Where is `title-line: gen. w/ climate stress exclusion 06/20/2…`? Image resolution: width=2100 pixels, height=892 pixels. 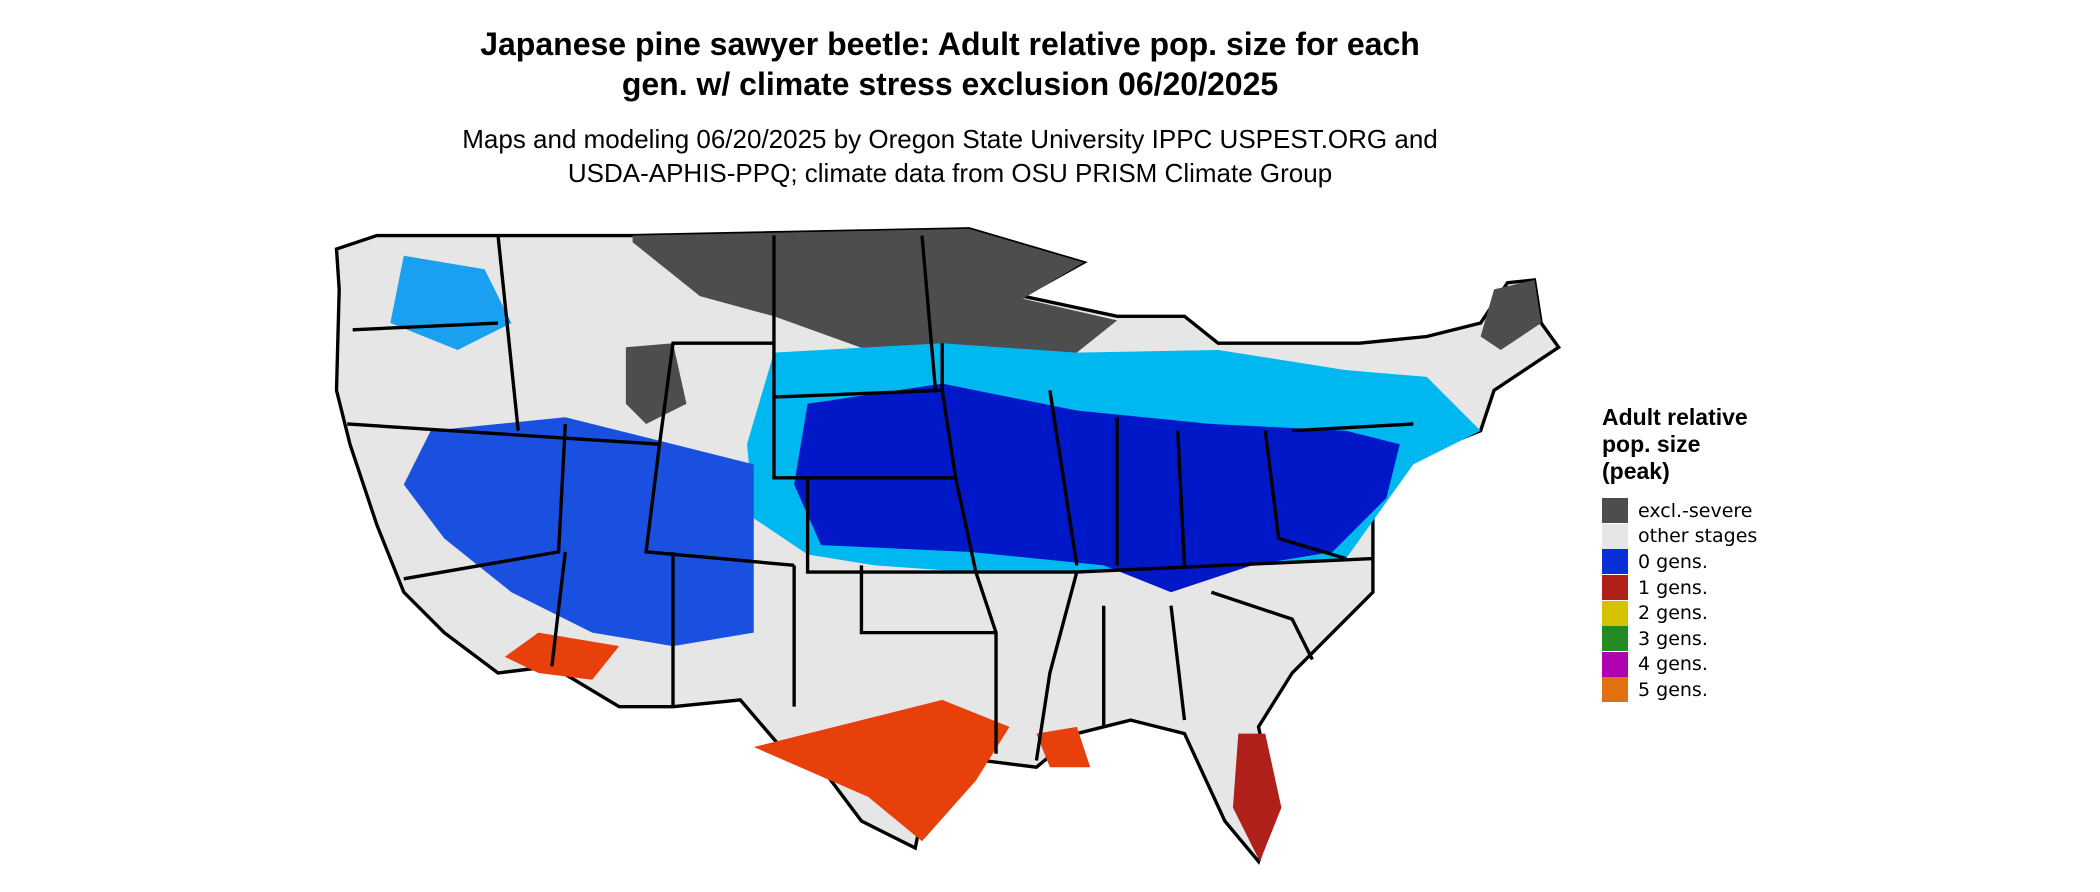 title-line: gen. w/ climate stress exclusion 06/20/2… is located at coordinates (950, 84).